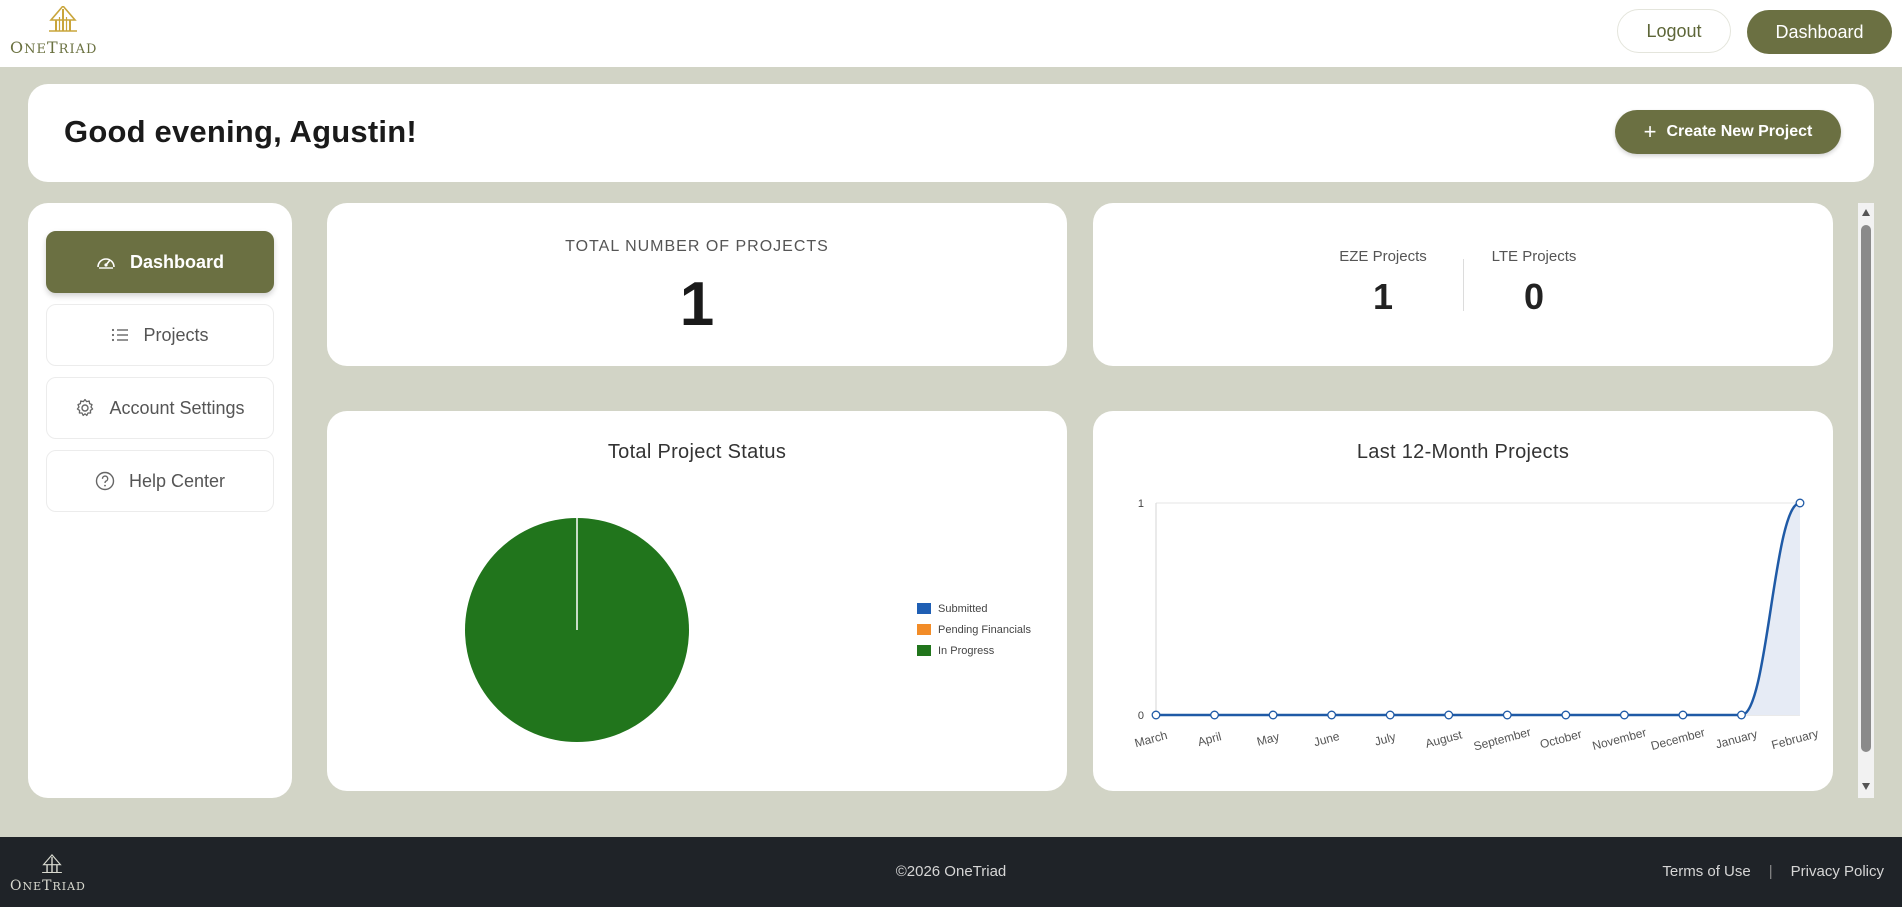 The width and height of the screenshot is (1902, 907). I want to click on list-icon, so click(120, 335).